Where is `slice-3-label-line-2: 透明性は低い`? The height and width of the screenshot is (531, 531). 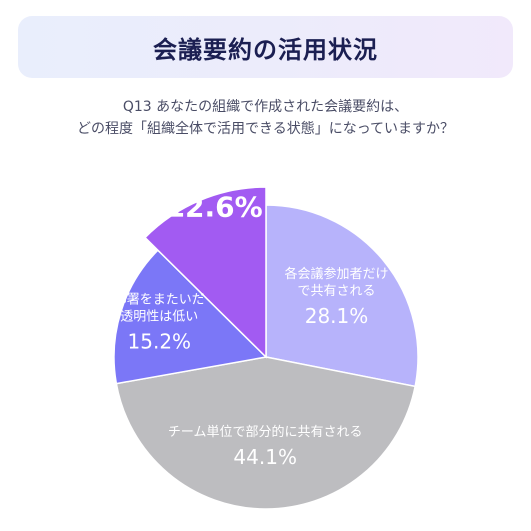
slice-3-label-line-2: 透明性は低い is located at coordinates (159, 316).